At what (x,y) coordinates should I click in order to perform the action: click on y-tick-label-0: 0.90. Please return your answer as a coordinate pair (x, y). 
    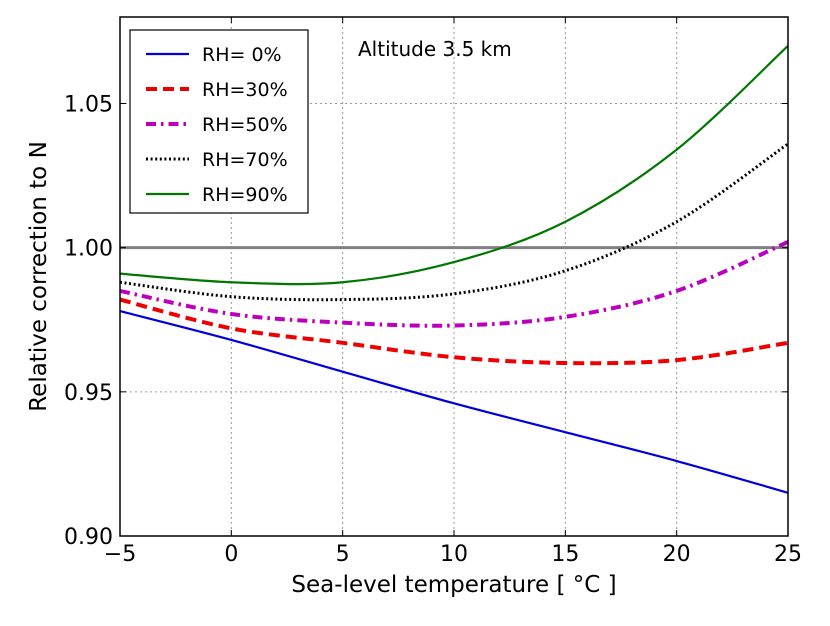
    Looking at the image, I should click on (88, 537).